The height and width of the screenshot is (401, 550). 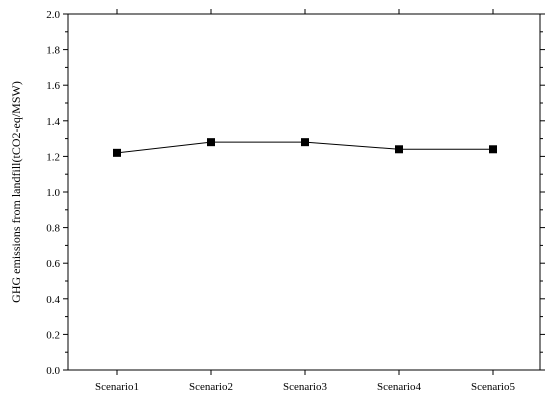 What do you see at coordinates (211, 387) in the screenshot?
I see `x-tick-label: Scenario2` at bounding box center [211, 387].